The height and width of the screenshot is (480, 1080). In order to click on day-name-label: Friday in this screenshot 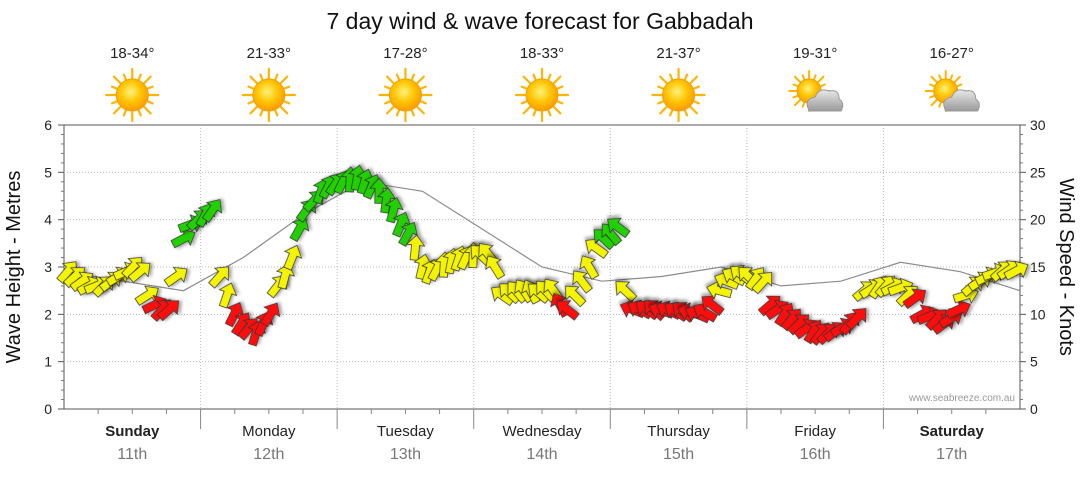, I will do `click(815, 431)`.